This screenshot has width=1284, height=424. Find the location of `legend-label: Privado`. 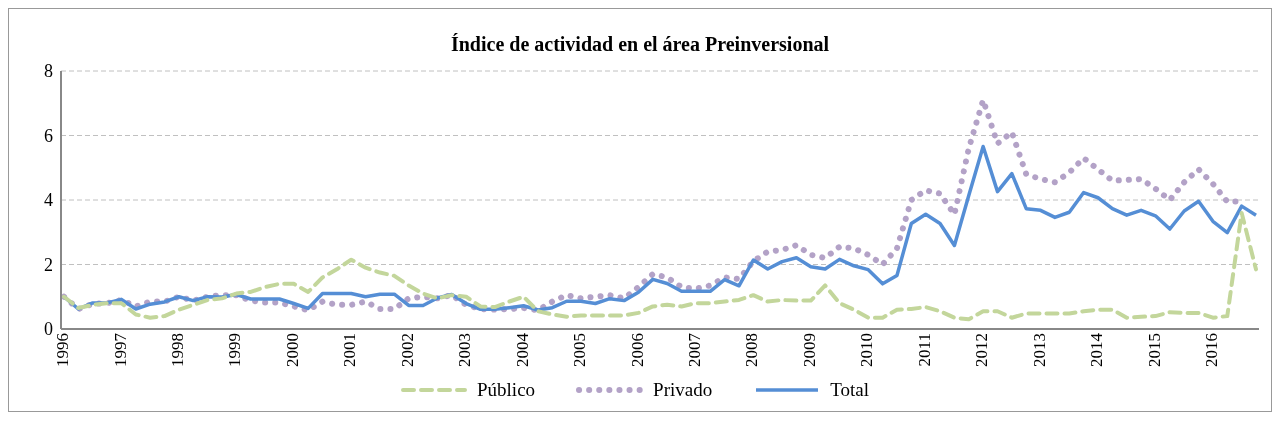

legend-label: Privado is located at coordinates (683, 390).